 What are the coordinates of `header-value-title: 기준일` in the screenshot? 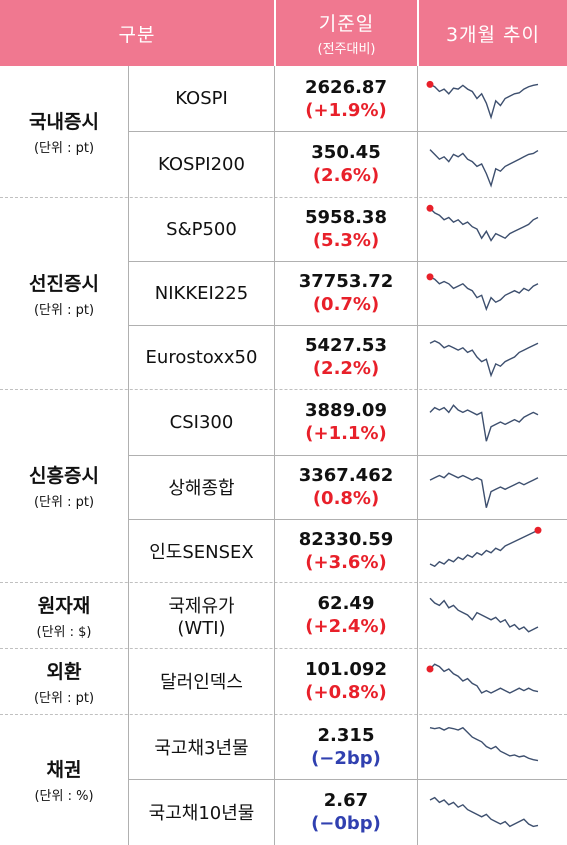 It's located at (346, 24).